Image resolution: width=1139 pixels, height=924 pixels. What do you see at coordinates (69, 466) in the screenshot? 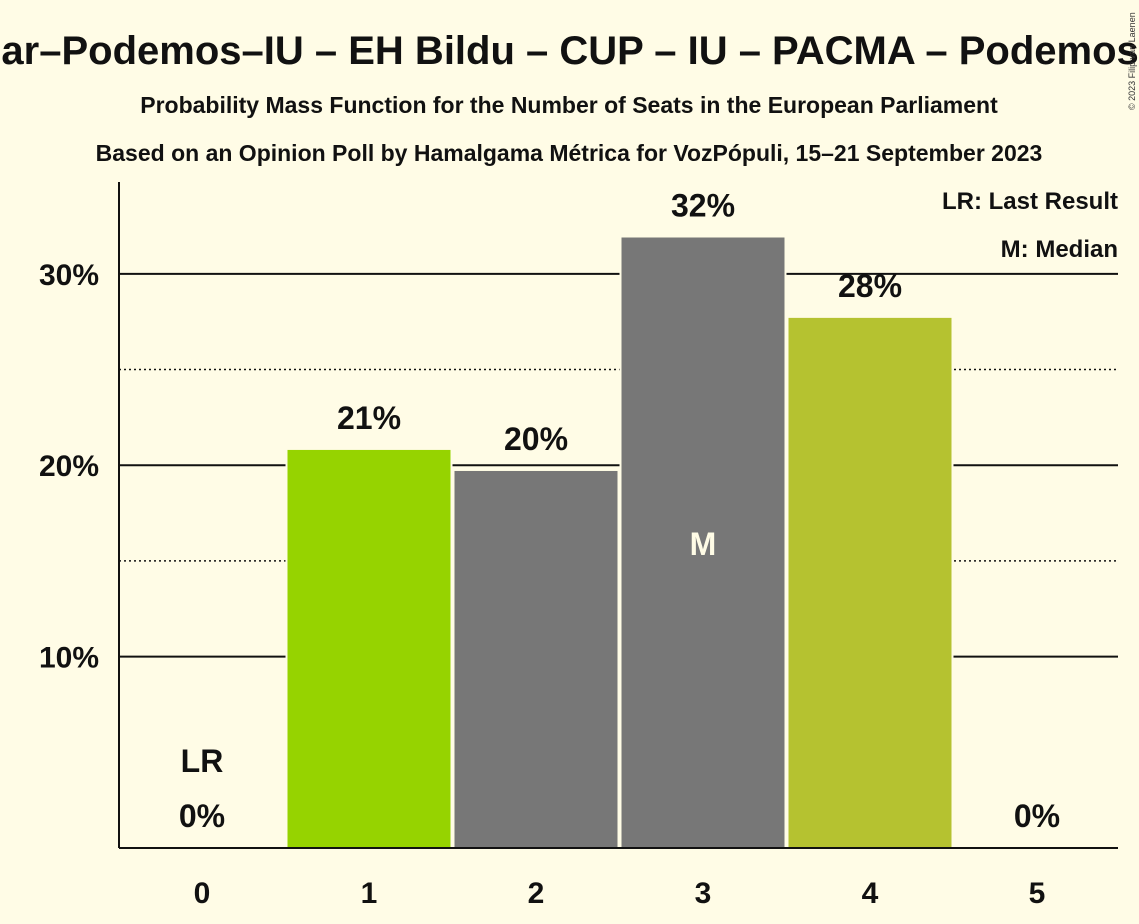
I see `y-tick-label: 20%` at bounding box center [69, 466].